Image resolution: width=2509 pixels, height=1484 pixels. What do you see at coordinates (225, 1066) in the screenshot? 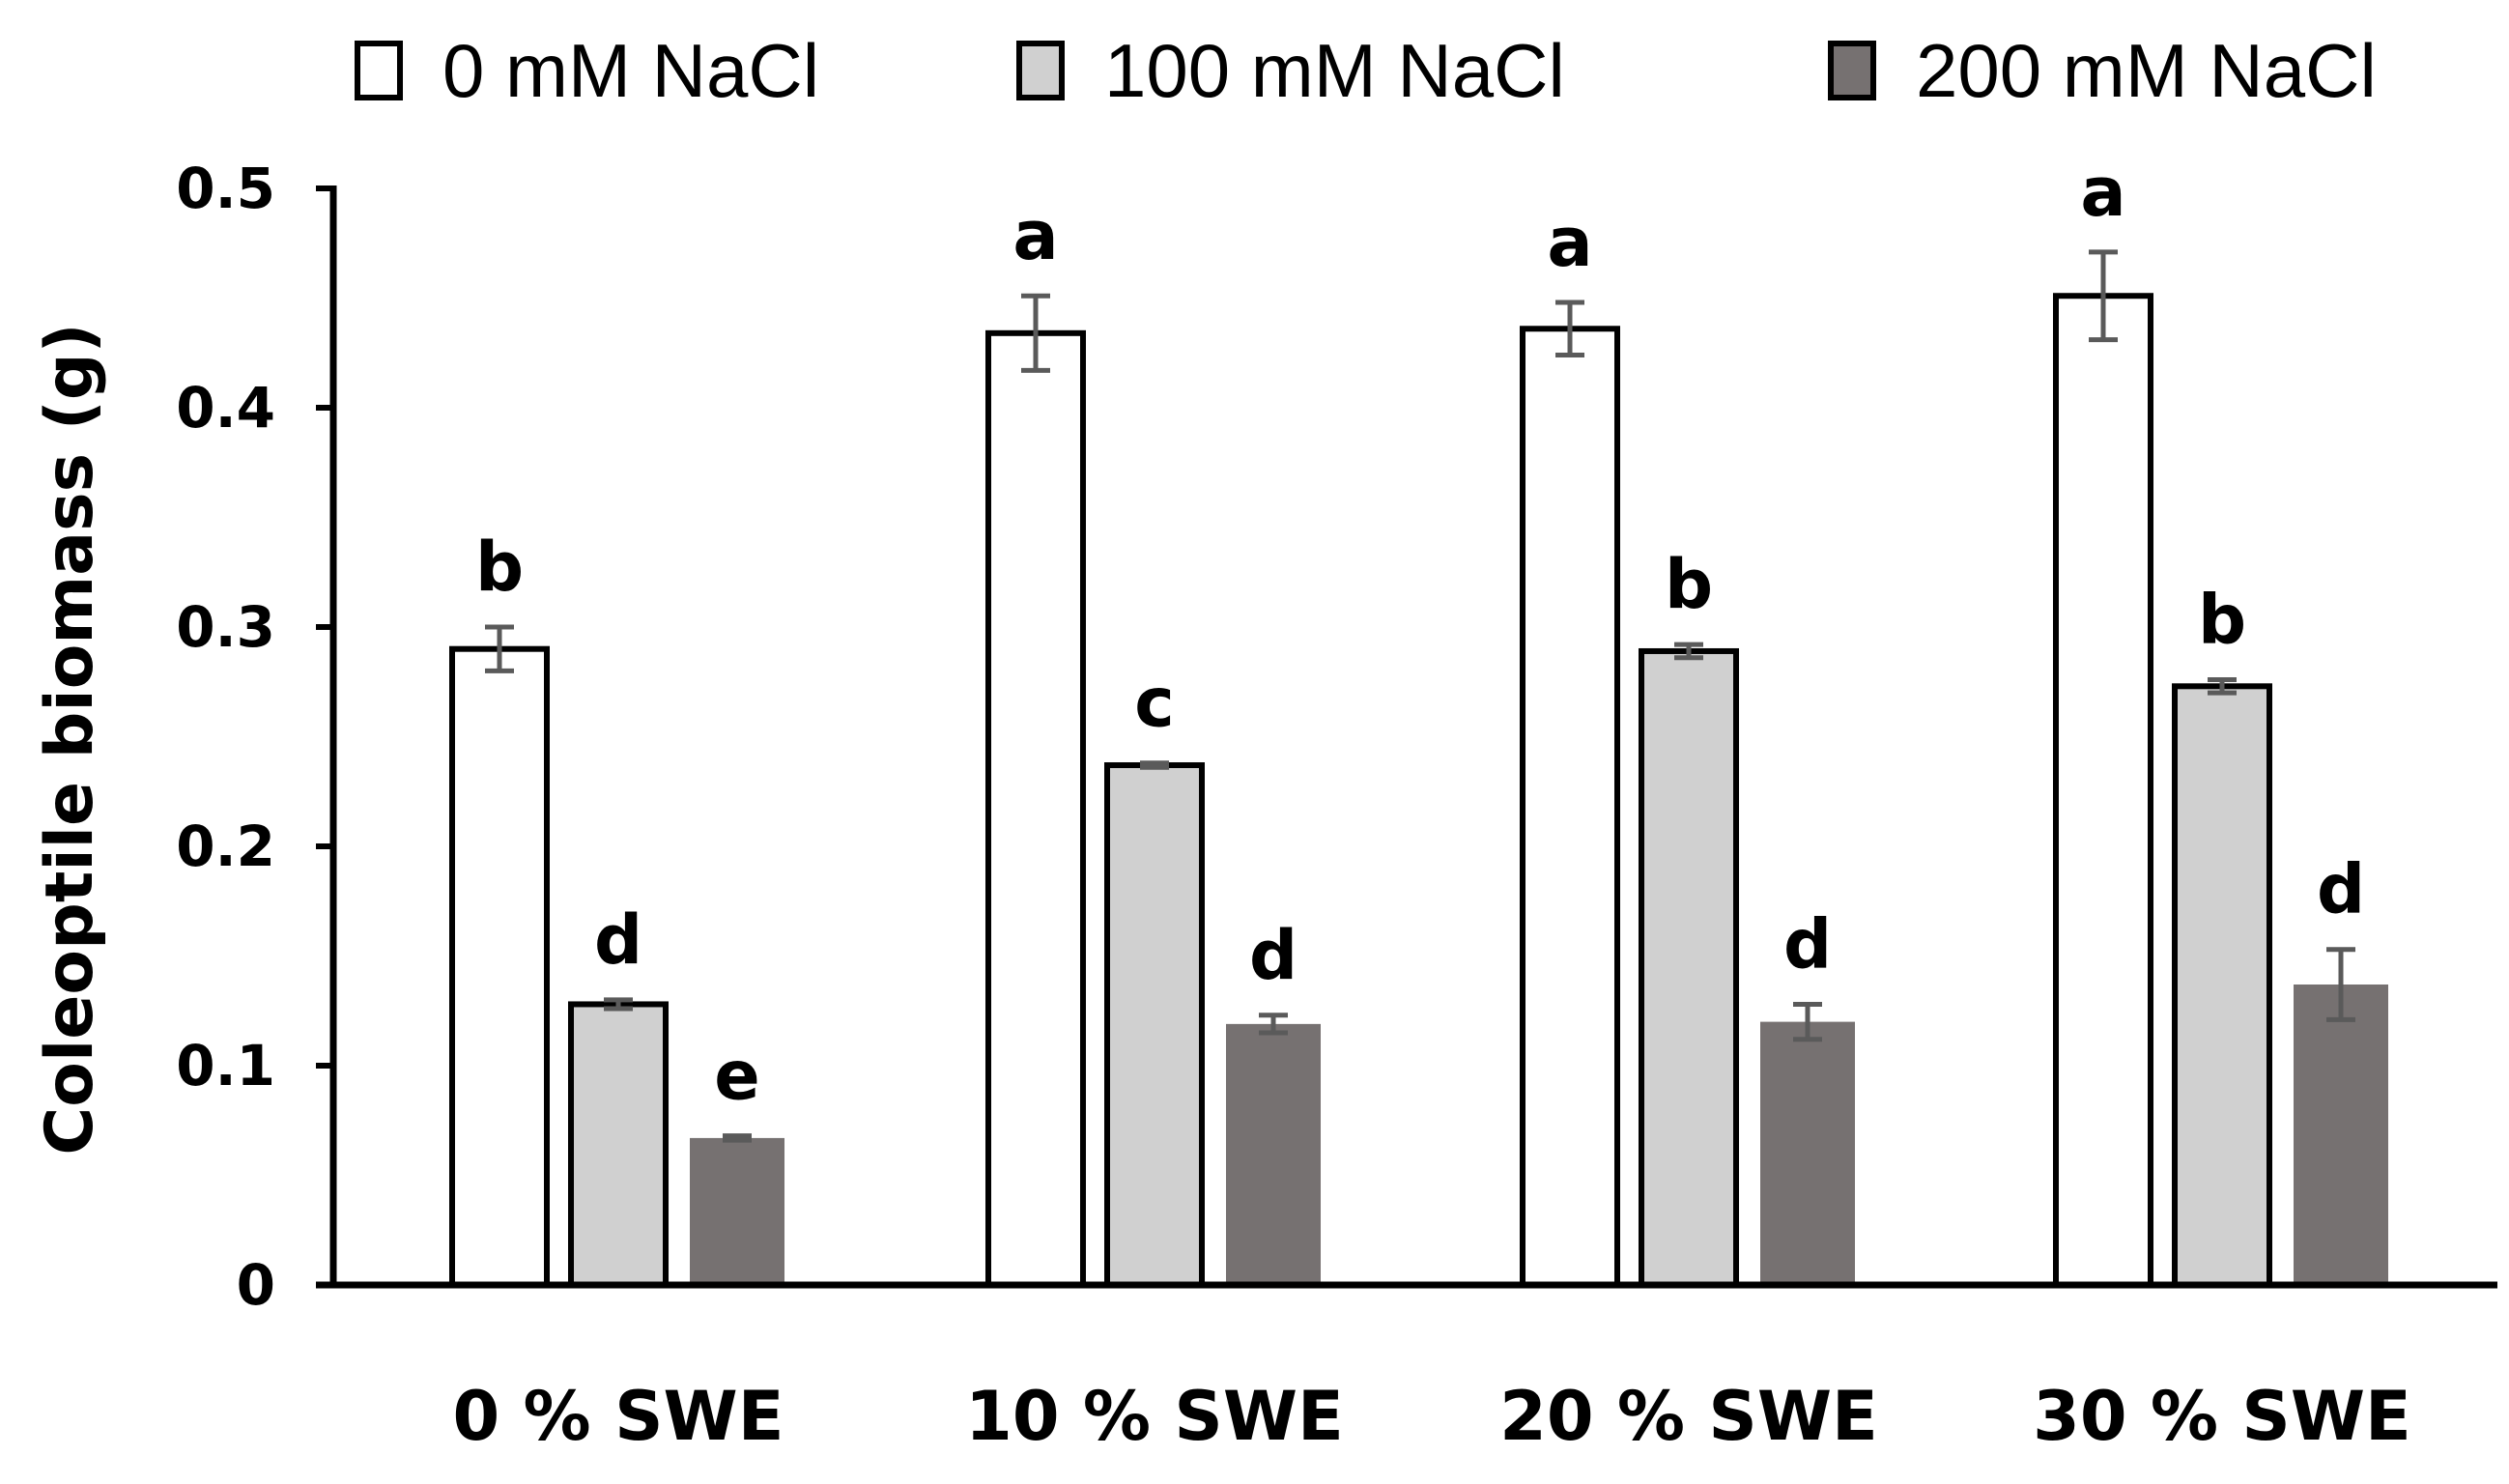
I see `y-tick-label: 0.1` at bounding box center [225, 1066].